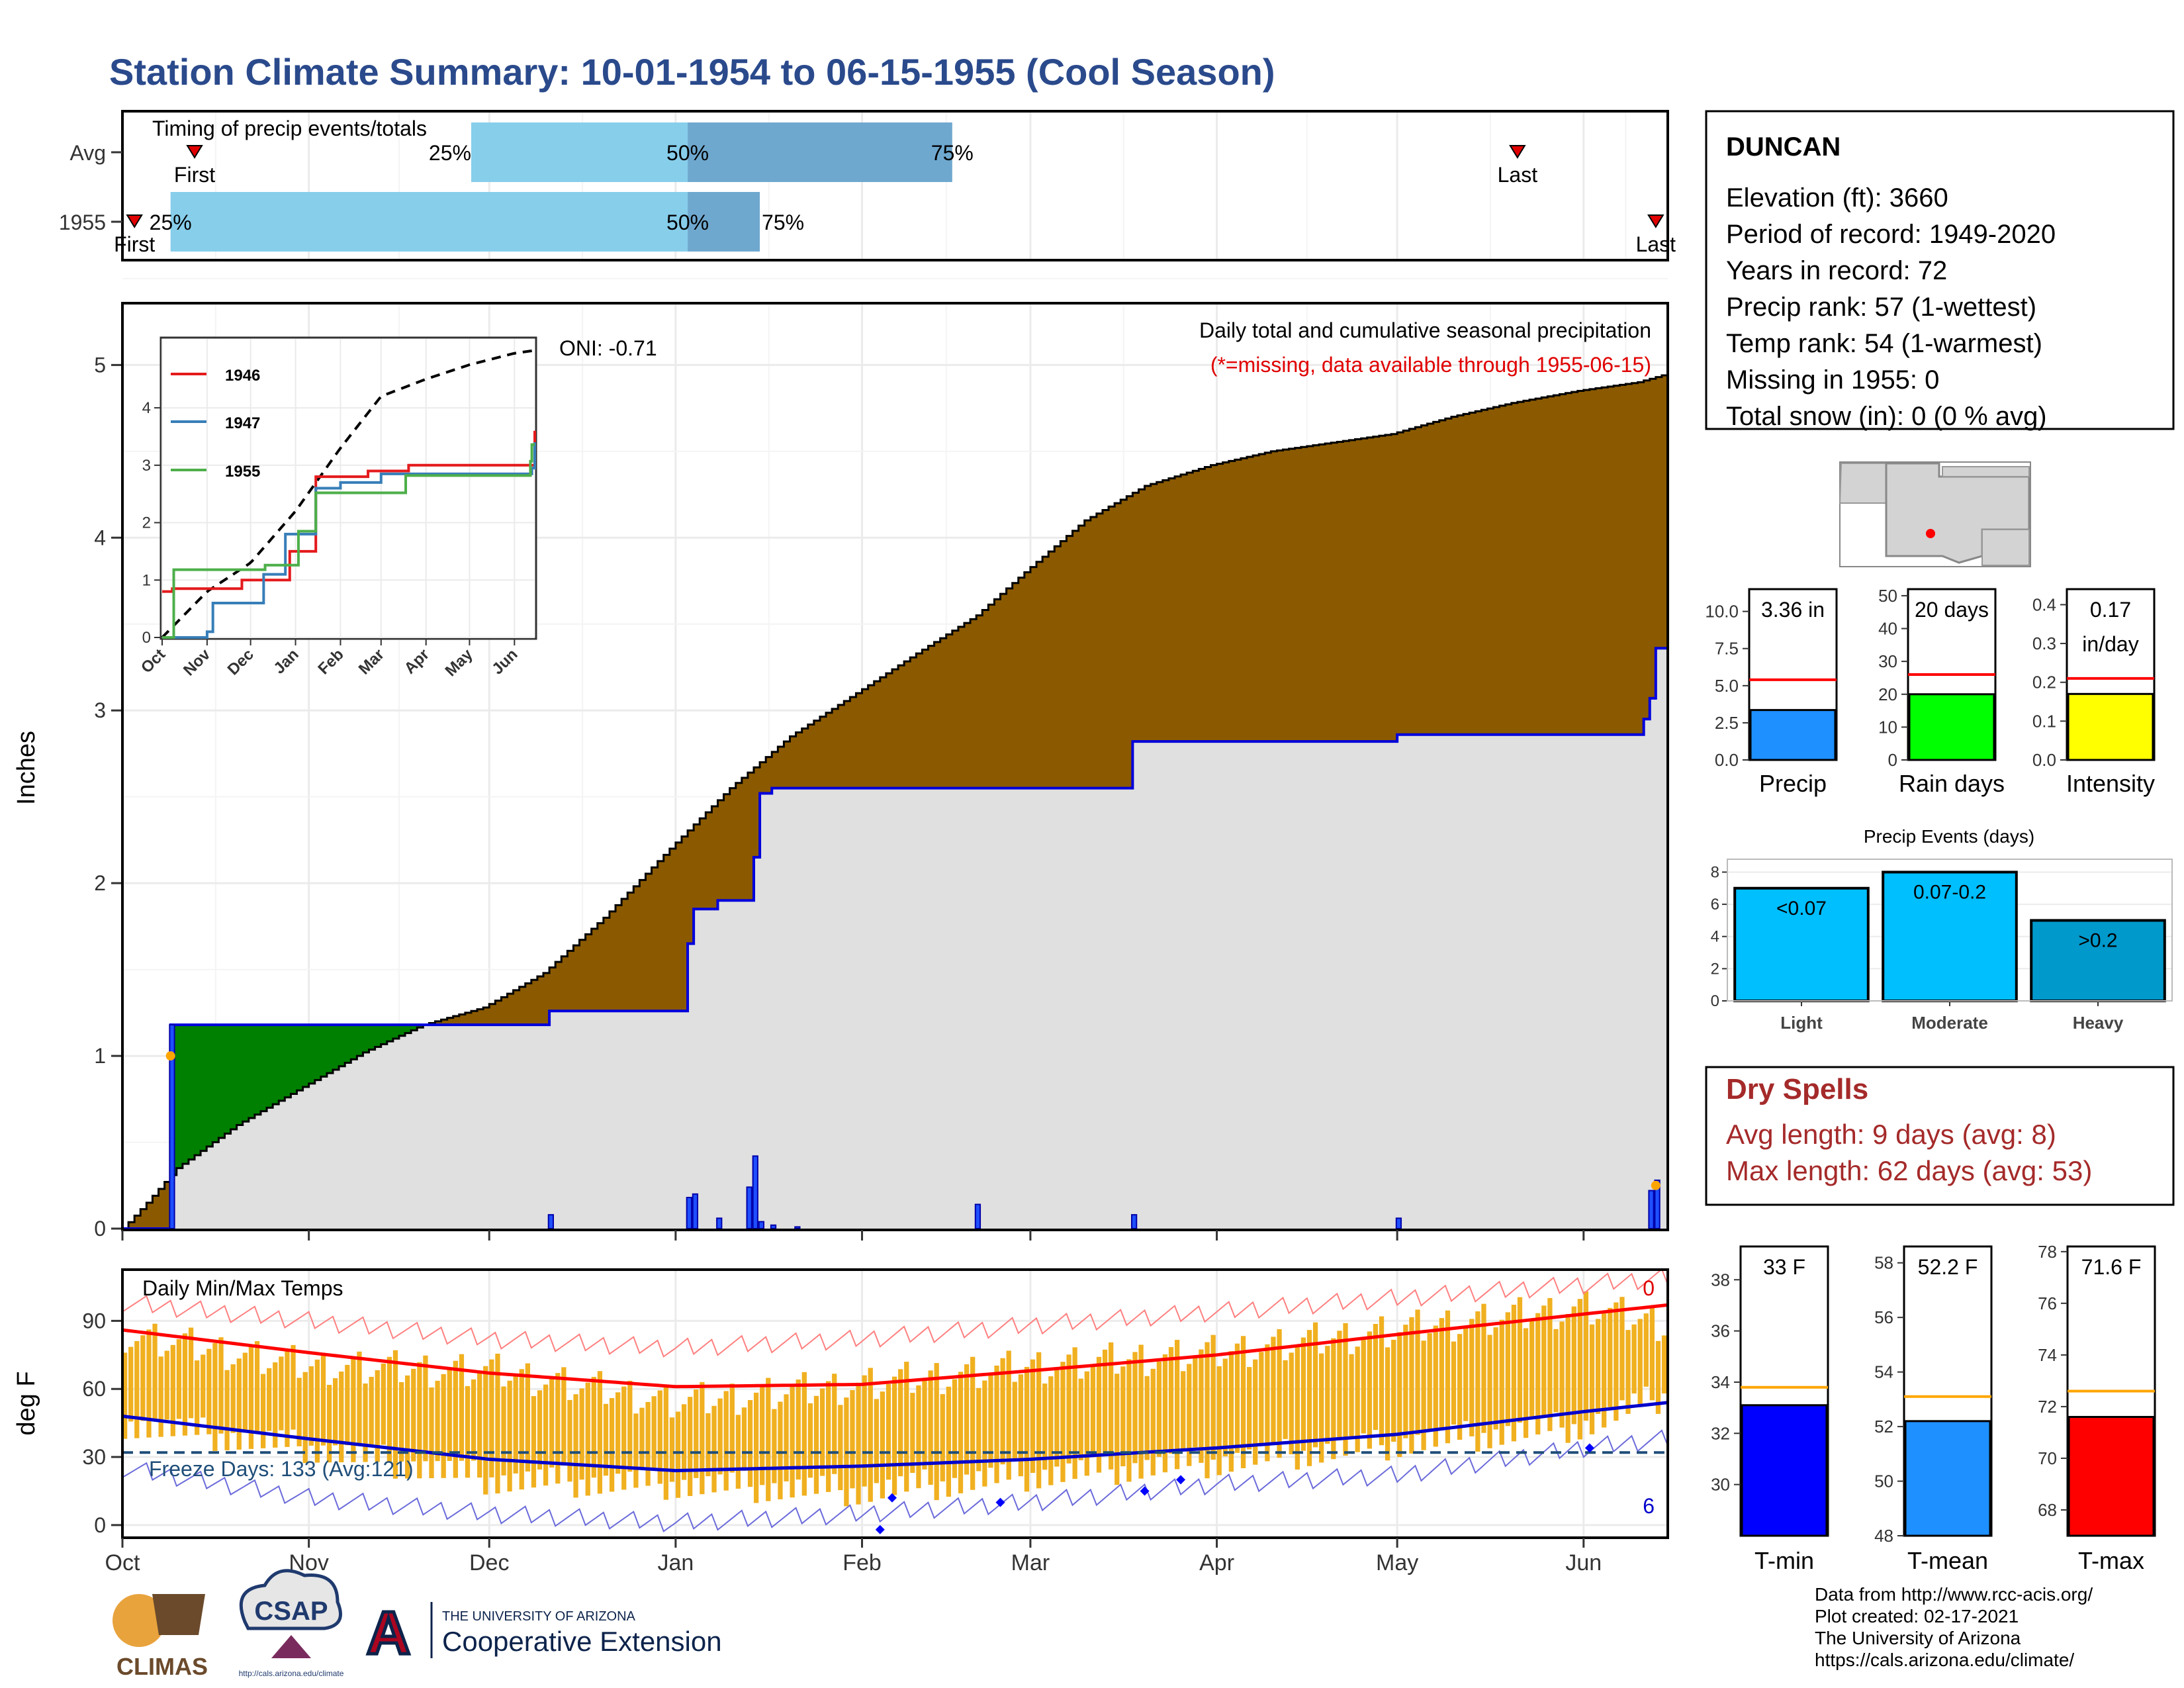 The height and width of the screenshot is (1688, 2184). What do you see at coordinates (108, 797) in the screenshot?
I see `precip-y-axis: 0 1 2 3 4 5` at bounding box center [108, 797].